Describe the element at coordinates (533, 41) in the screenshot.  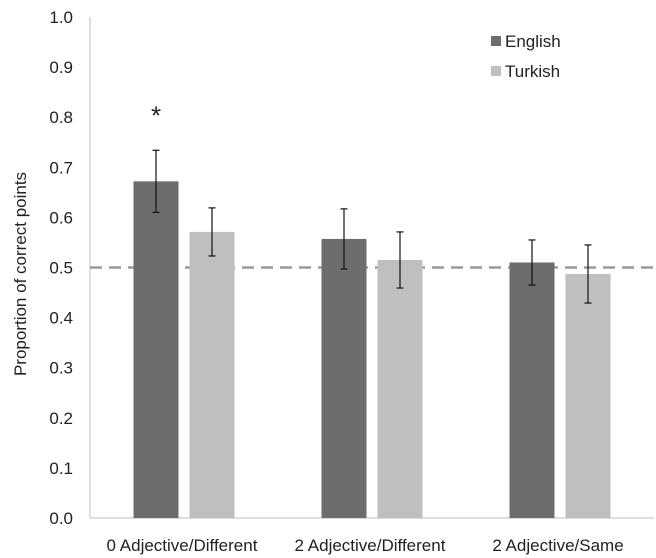
I see `legend-label-english: English` at that location.